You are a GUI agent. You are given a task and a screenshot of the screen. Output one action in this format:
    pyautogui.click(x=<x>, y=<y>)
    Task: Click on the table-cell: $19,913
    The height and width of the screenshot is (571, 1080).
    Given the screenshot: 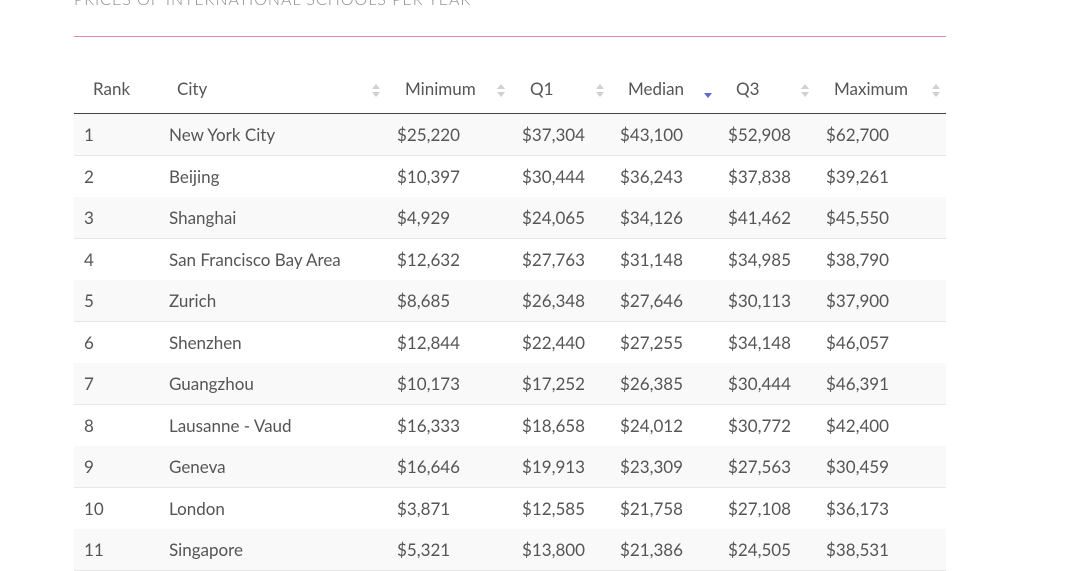 What is the action you would take?
    pyautogui.click(x=554, y=466)
    